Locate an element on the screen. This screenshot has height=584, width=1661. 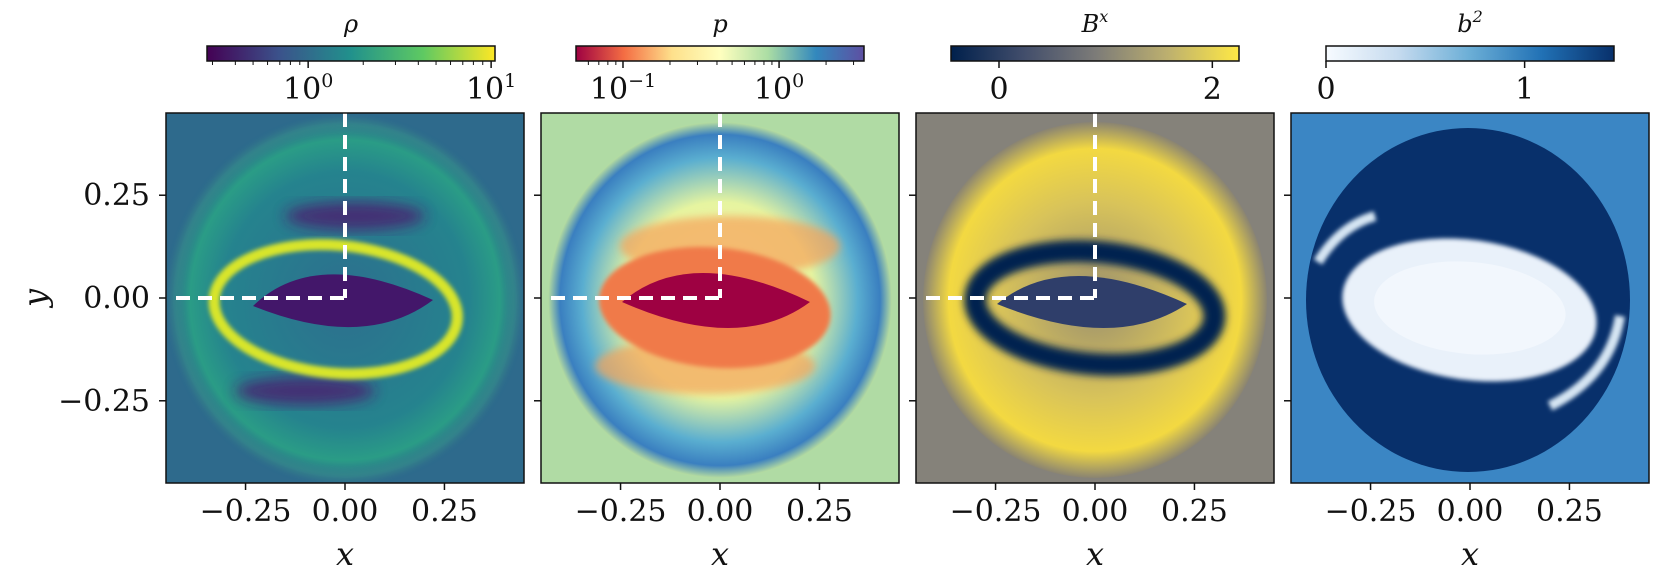
yaxis-label: y is located at coordinates (35, 298).